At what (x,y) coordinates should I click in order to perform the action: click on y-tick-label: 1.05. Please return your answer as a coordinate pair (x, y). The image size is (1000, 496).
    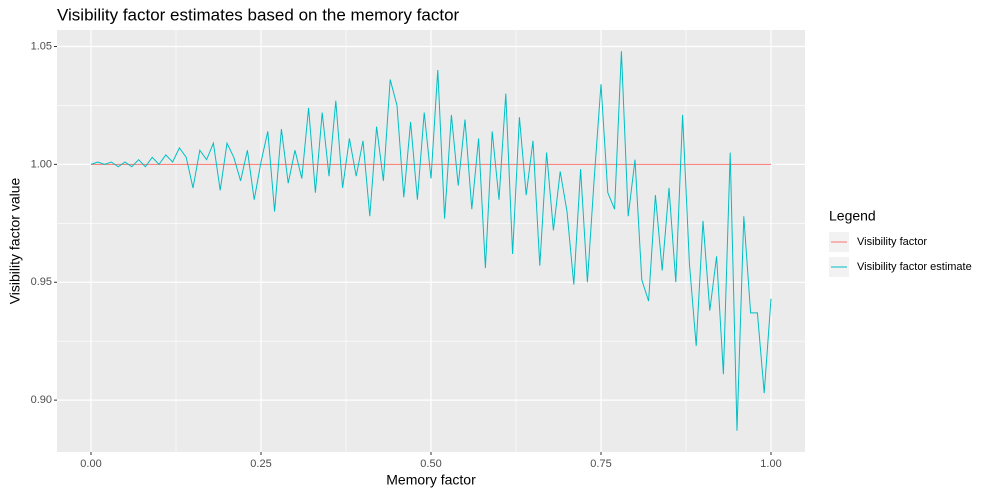
    Looking at the image, I should click on (41, 46).